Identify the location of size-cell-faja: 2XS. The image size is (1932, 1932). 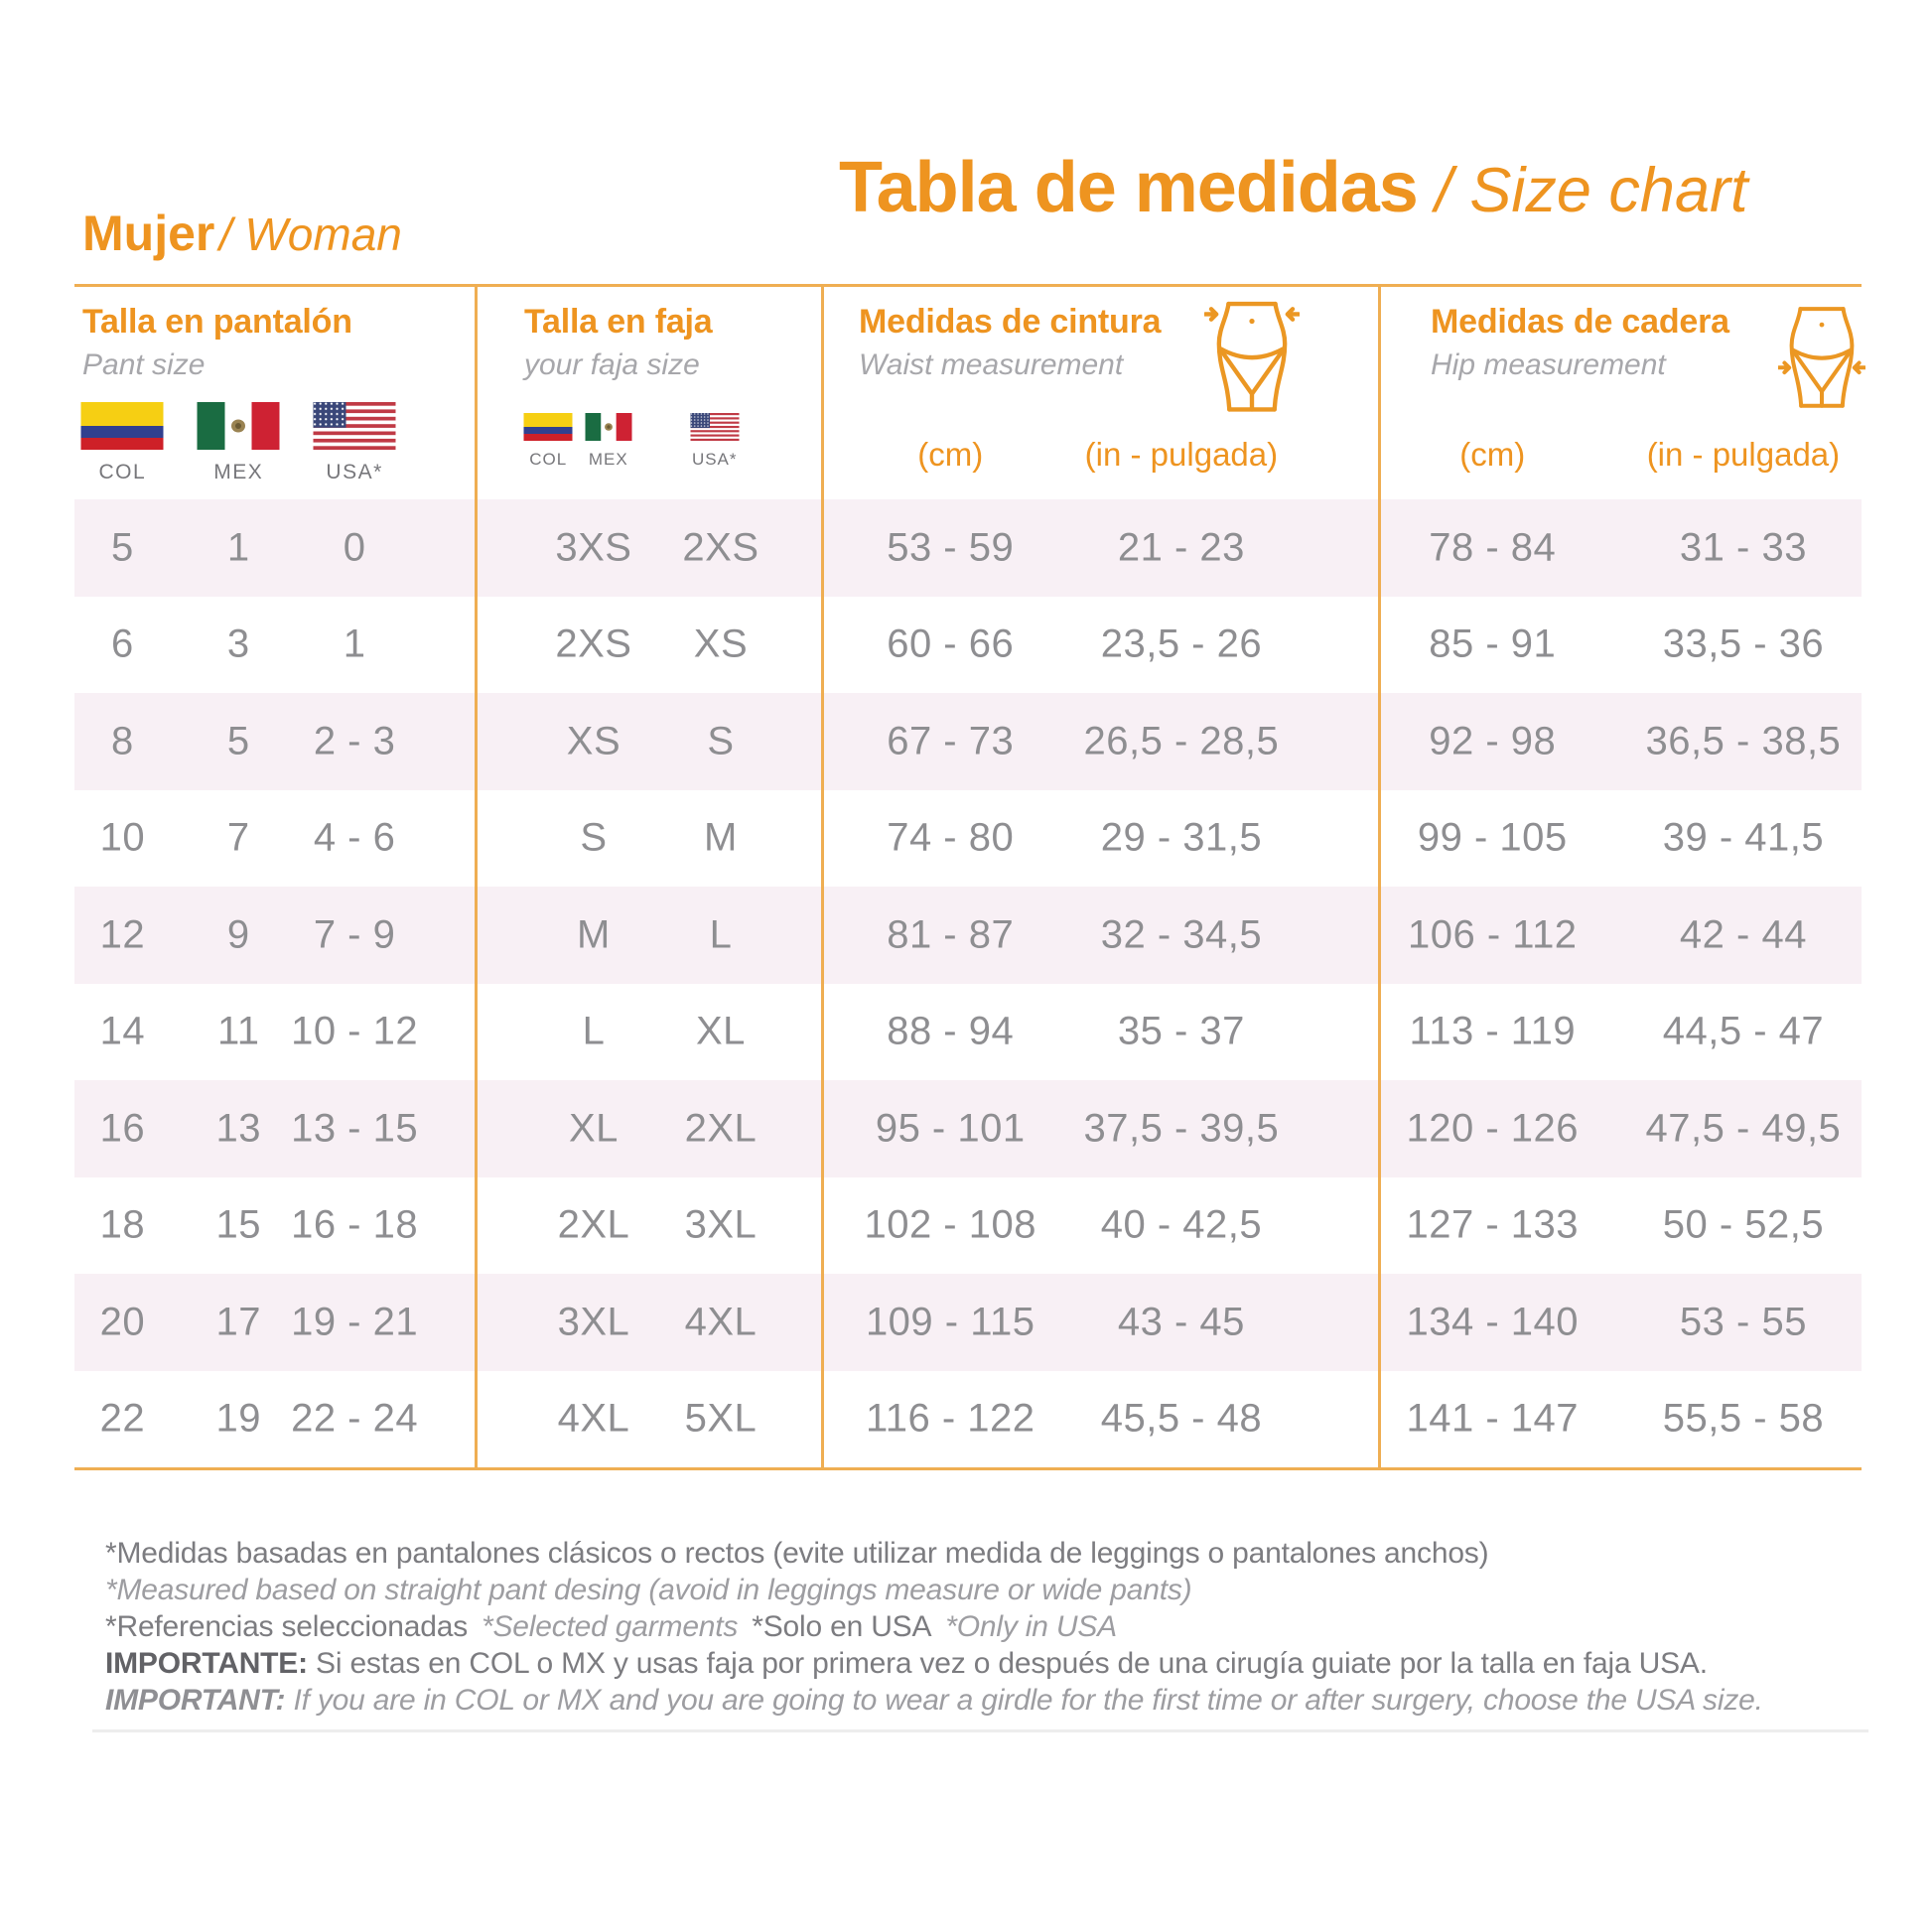
(720, 548).